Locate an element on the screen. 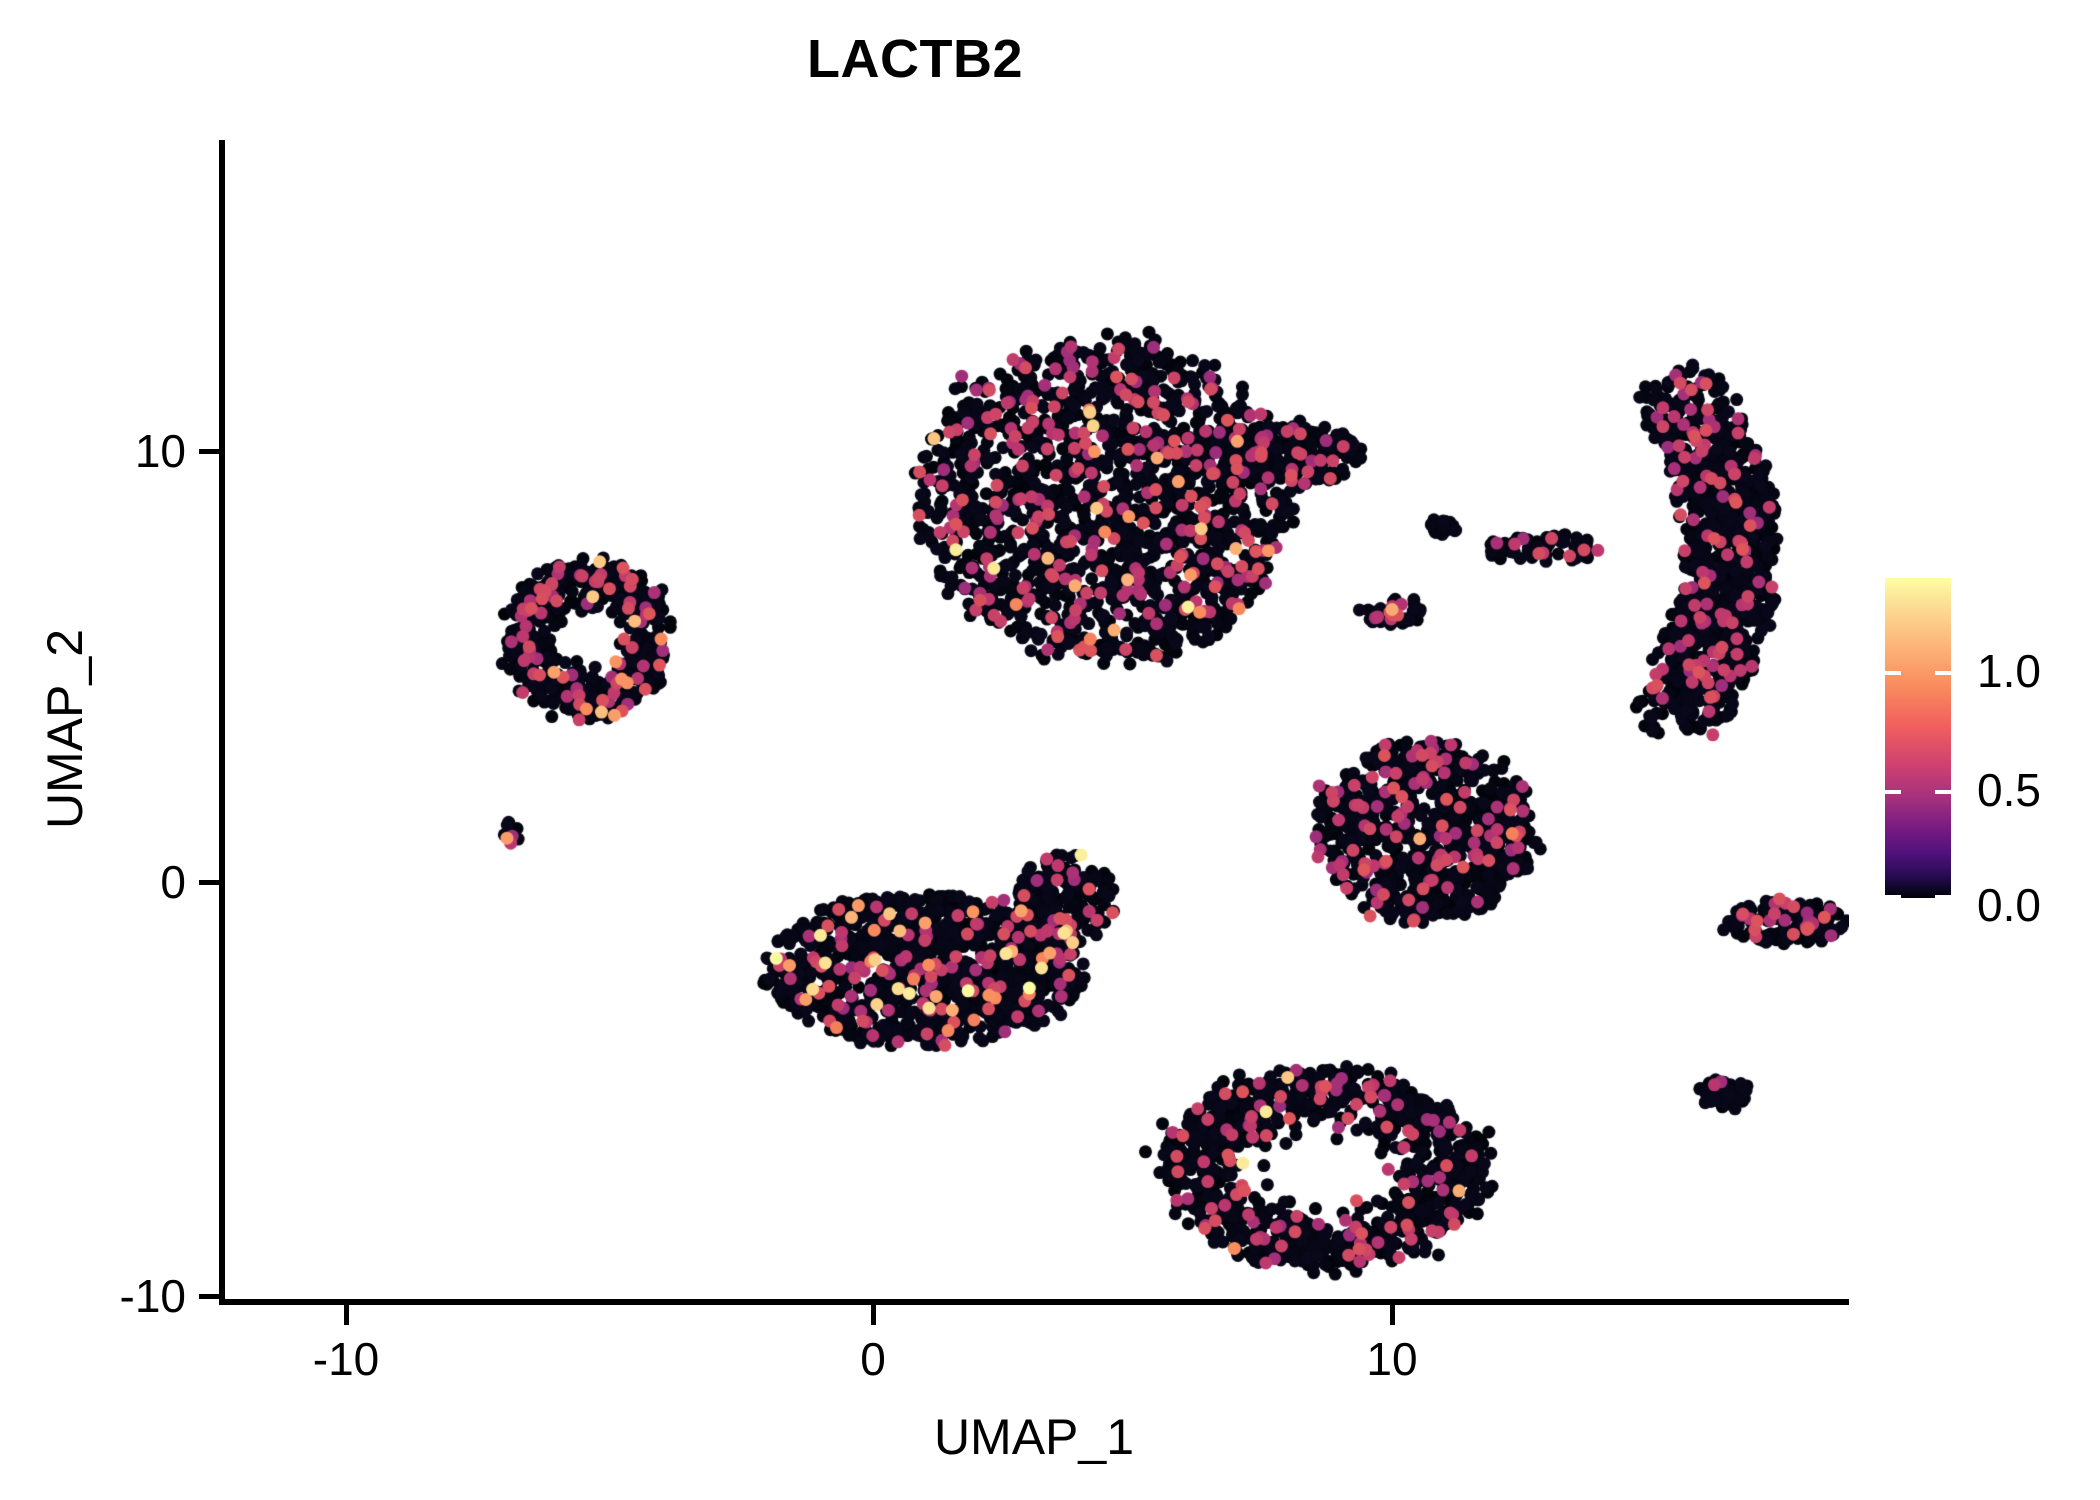 This screenshot has height=1500, width=2100. y-tick-label: 0 is located at coordinates (173, 882).